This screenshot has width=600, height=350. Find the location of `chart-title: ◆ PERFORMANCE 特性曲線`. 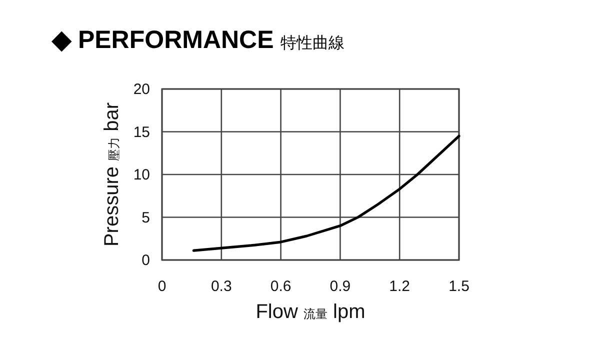

chart-title: ◆ PERFORMANCE 特性曲線 is located at coordinates (198, 40).